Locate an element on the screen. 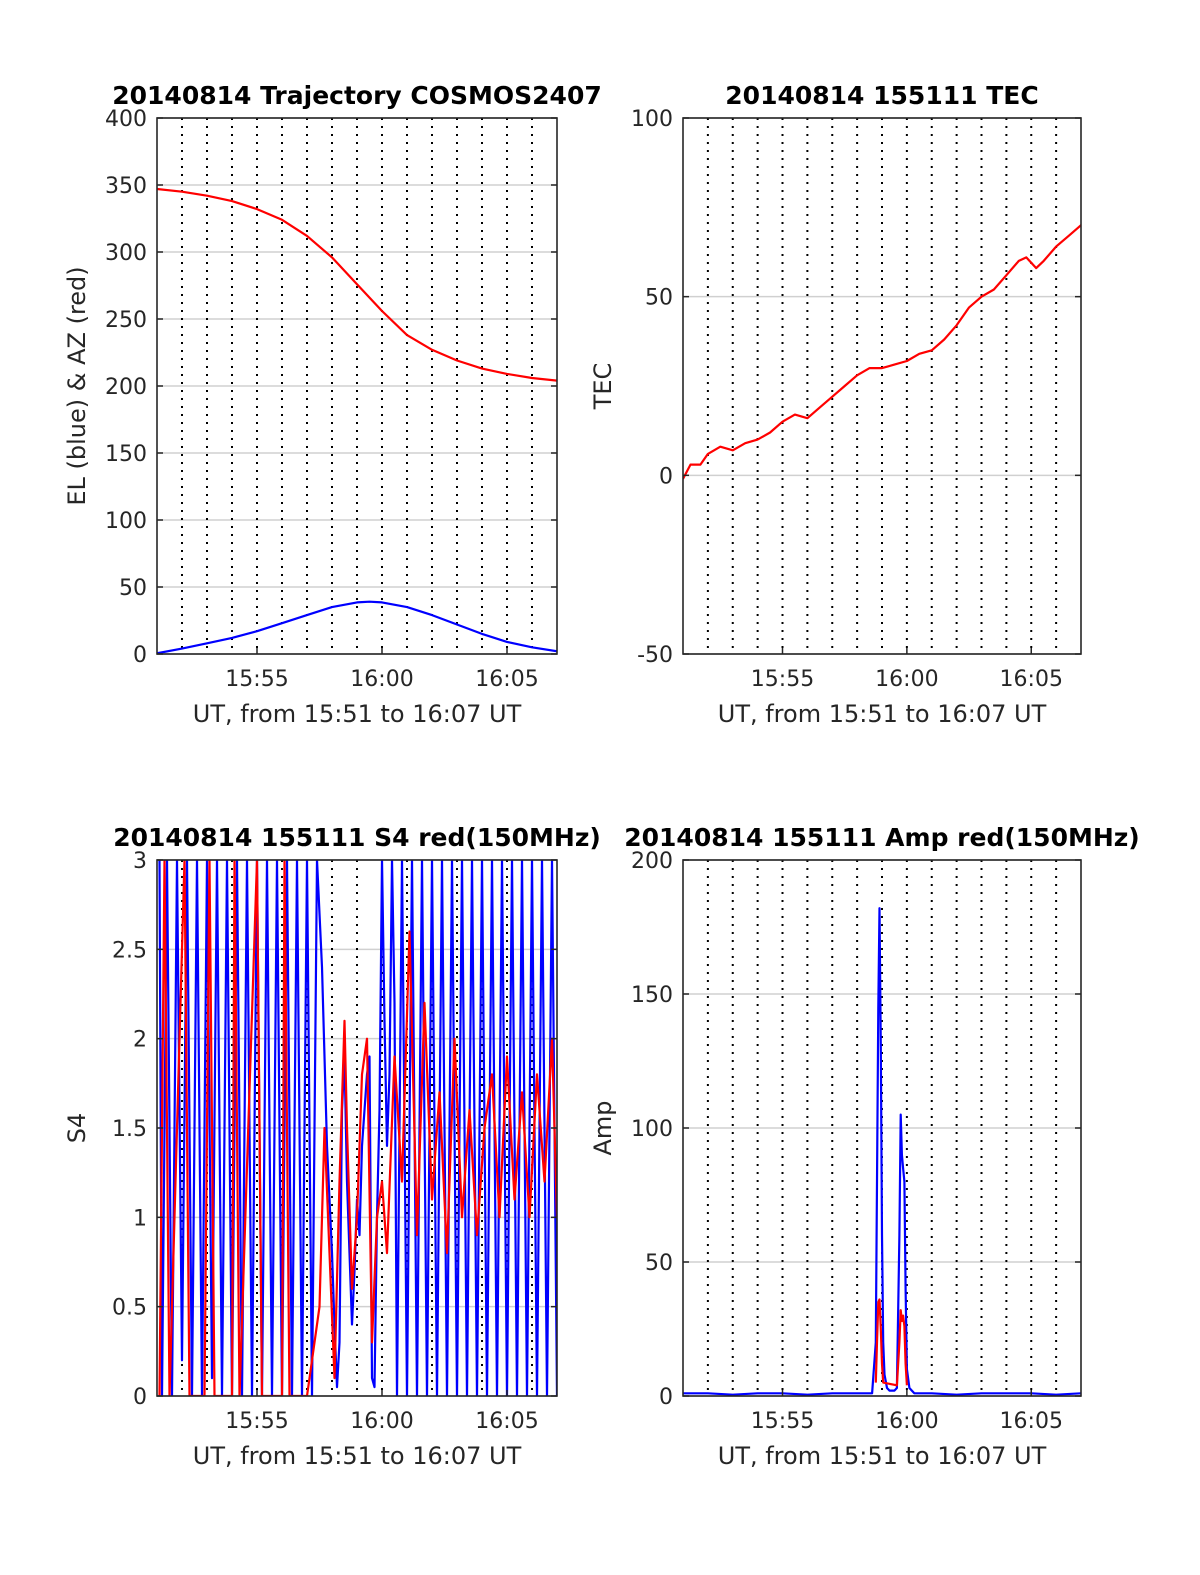 The height and width of the screenshot is (1575, 1200). trajectory-ytick-label-6: 300 is located at coordinates (126, 253).